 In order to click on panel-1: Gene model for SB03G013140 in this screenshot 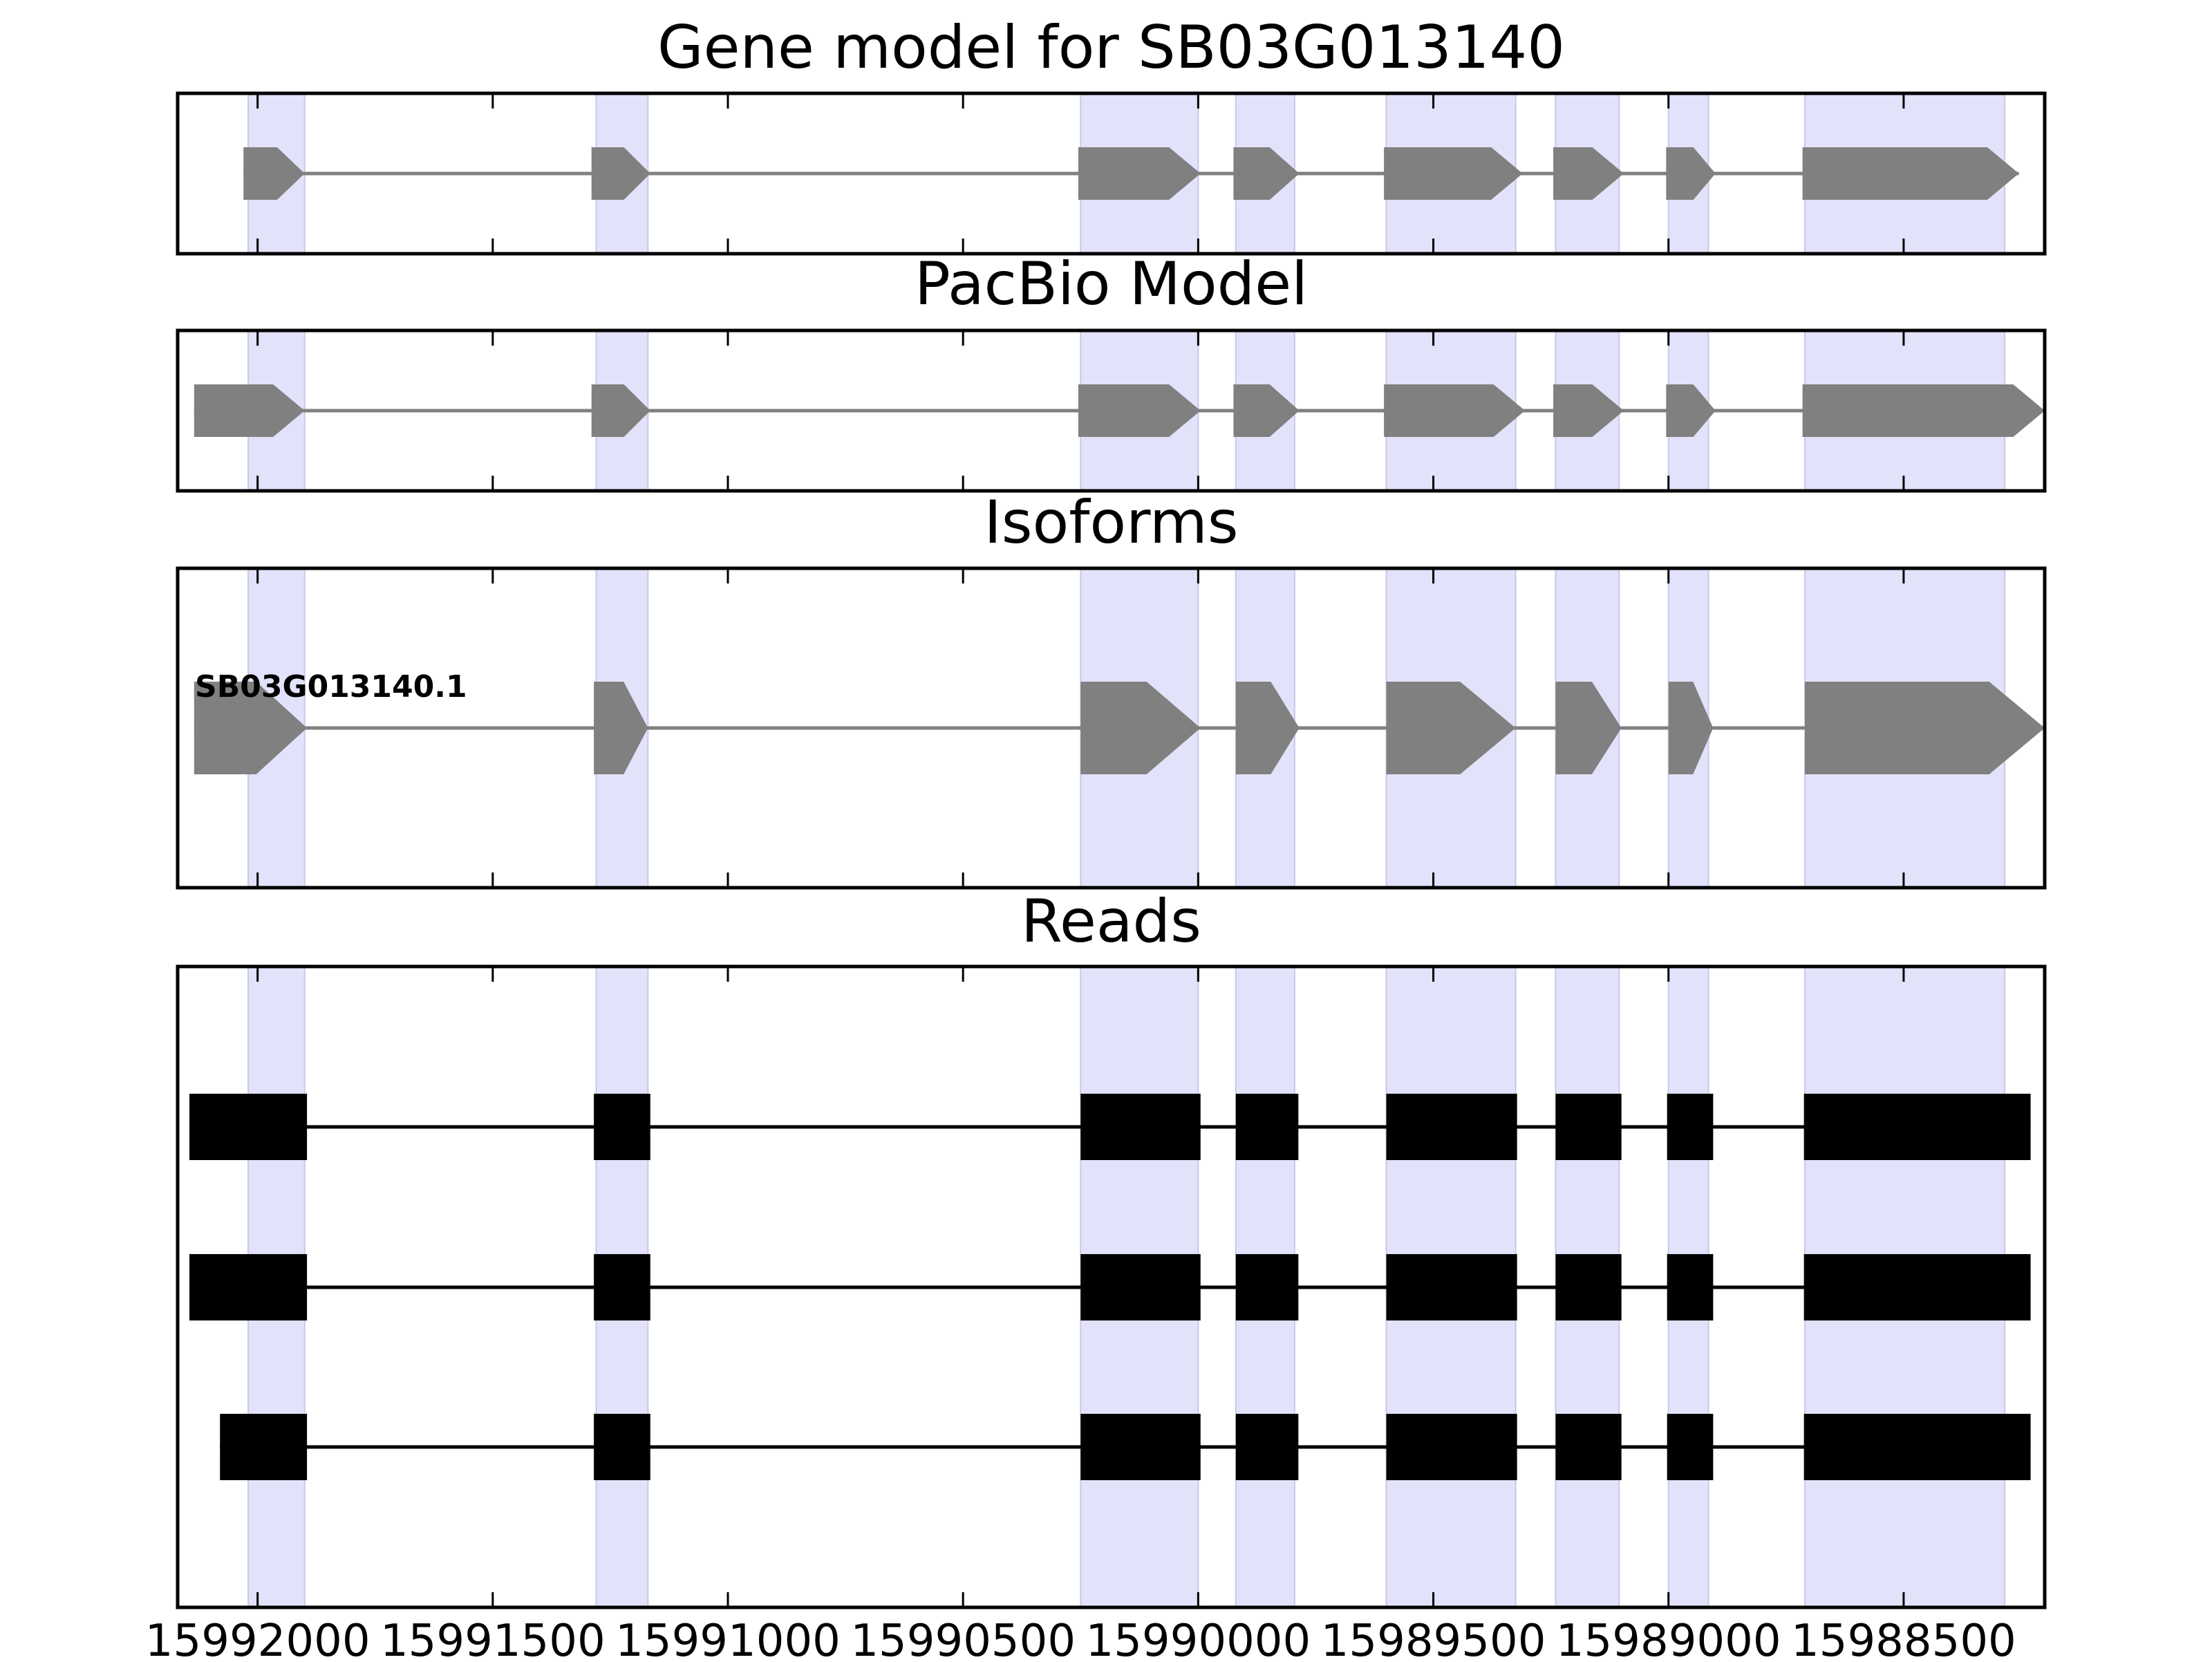, I will do `click(1111, 134)`.